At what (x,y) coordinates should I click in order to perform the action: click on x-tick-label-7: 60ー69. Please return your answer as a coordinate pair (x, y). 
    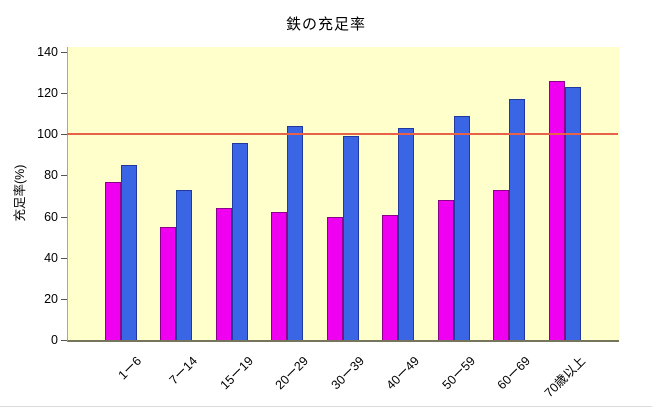
    Looking at the image, I should click on (514, 373).